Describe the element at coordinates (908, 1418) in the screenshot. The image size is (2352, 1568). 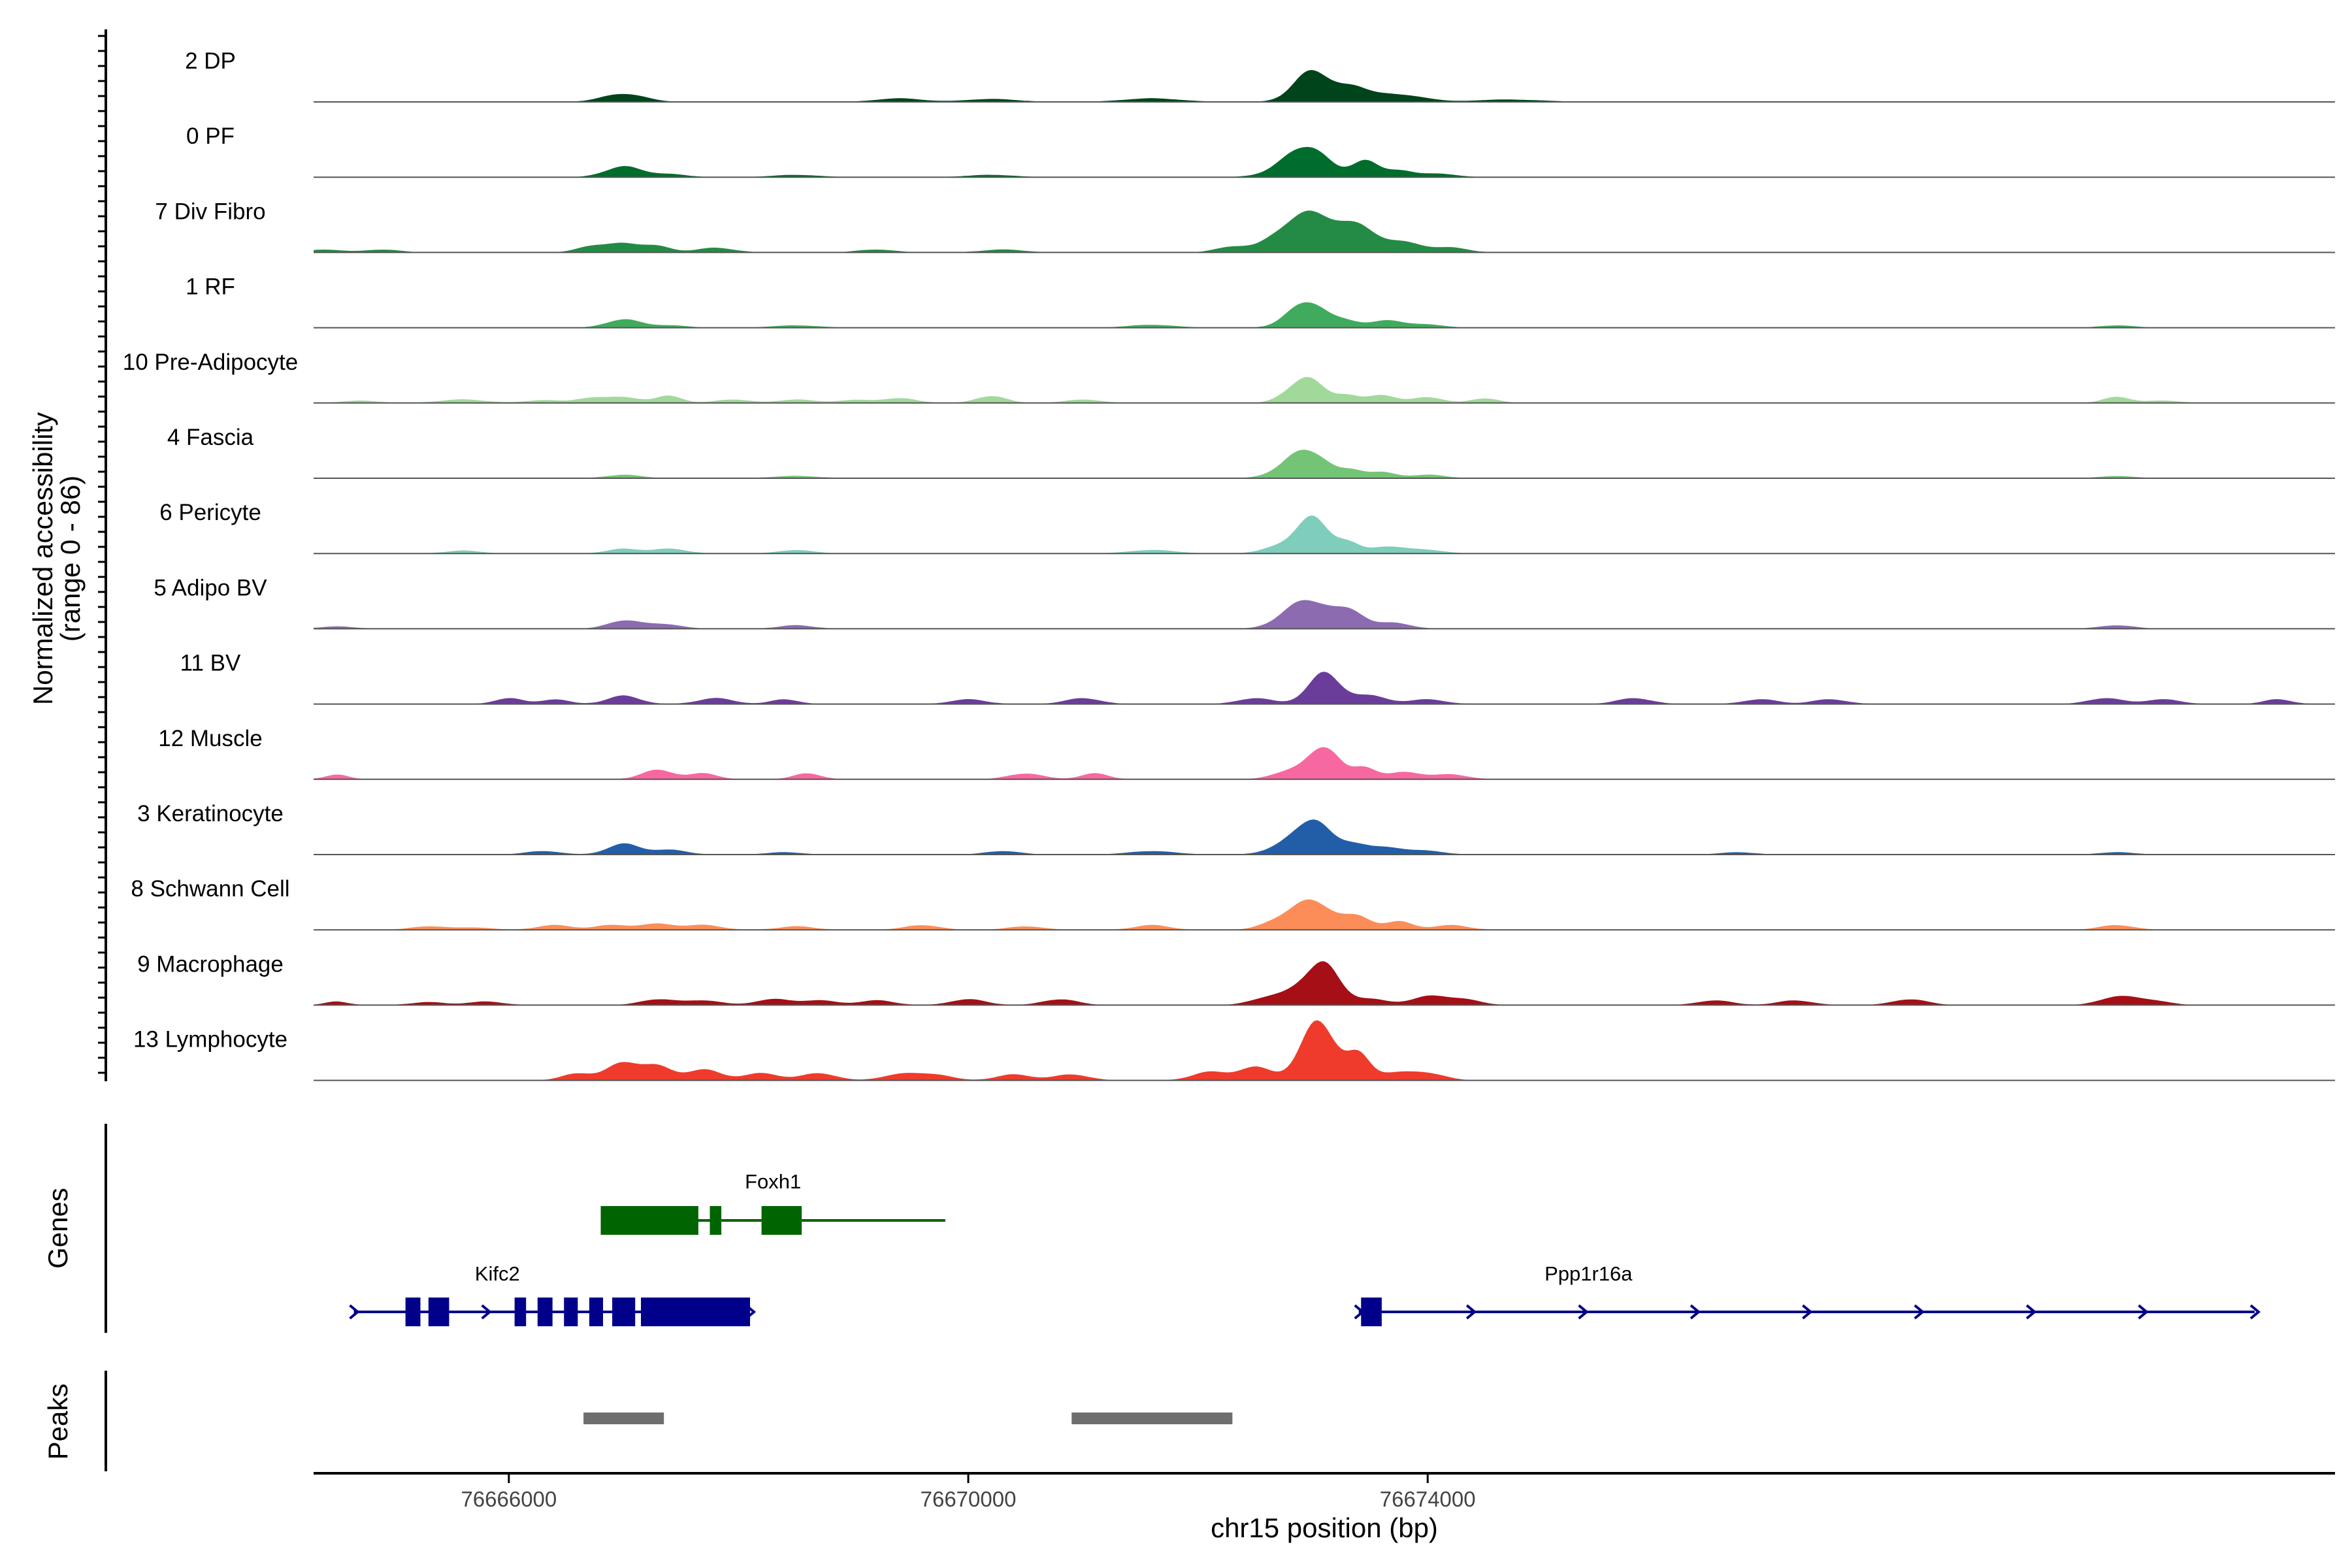
I see `peaks-track` at that location.